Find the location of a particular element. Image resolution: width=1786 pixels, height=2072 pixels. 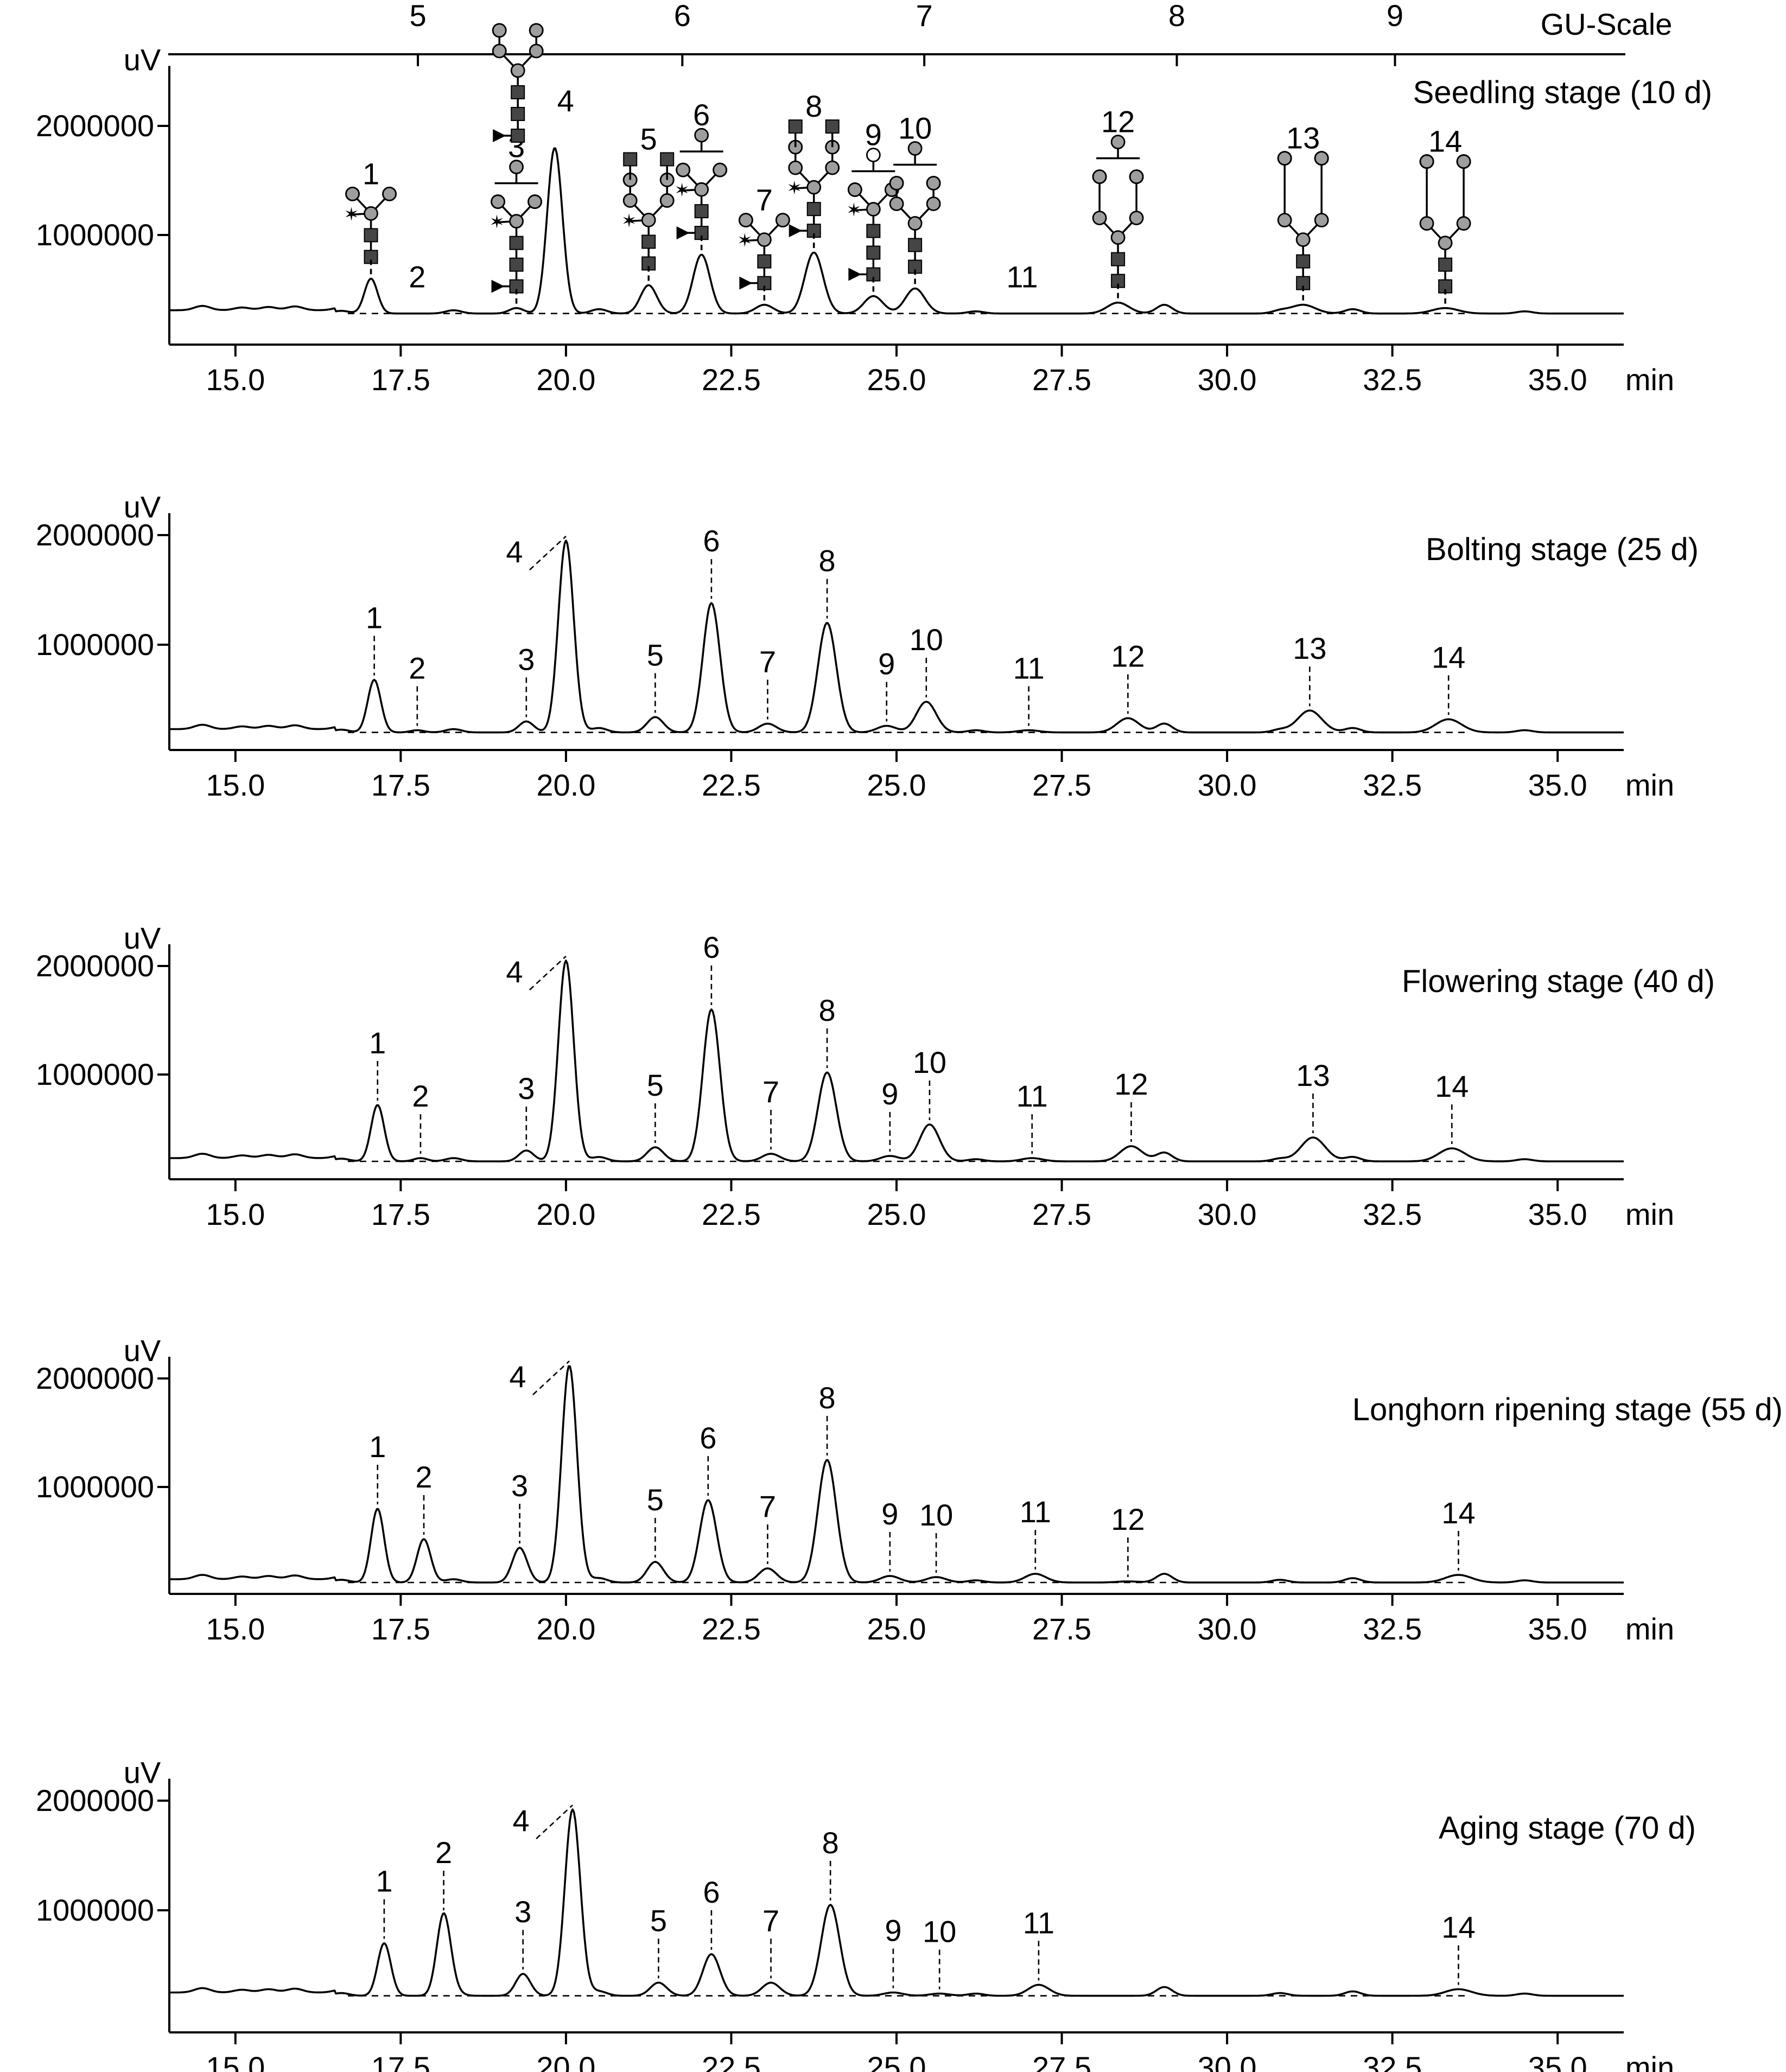

x-tick-label: 27.5 is located at coordinates (1061, 1214).